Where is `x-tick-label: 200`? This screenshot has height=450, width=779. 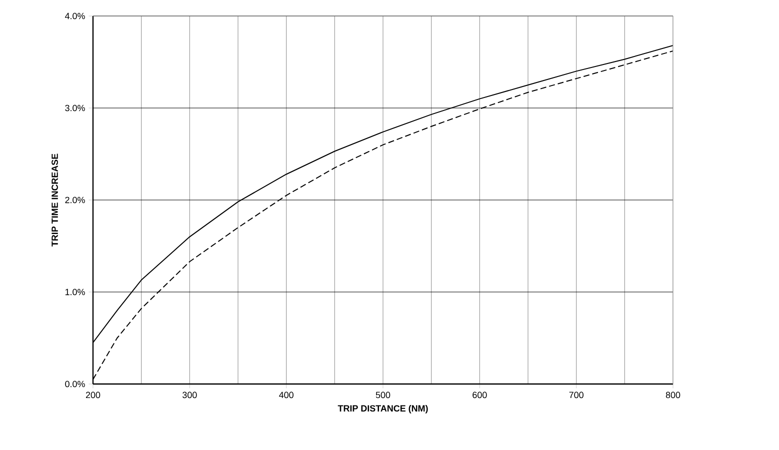
x-tick-label: 200 is located at coordinates (93, 395).